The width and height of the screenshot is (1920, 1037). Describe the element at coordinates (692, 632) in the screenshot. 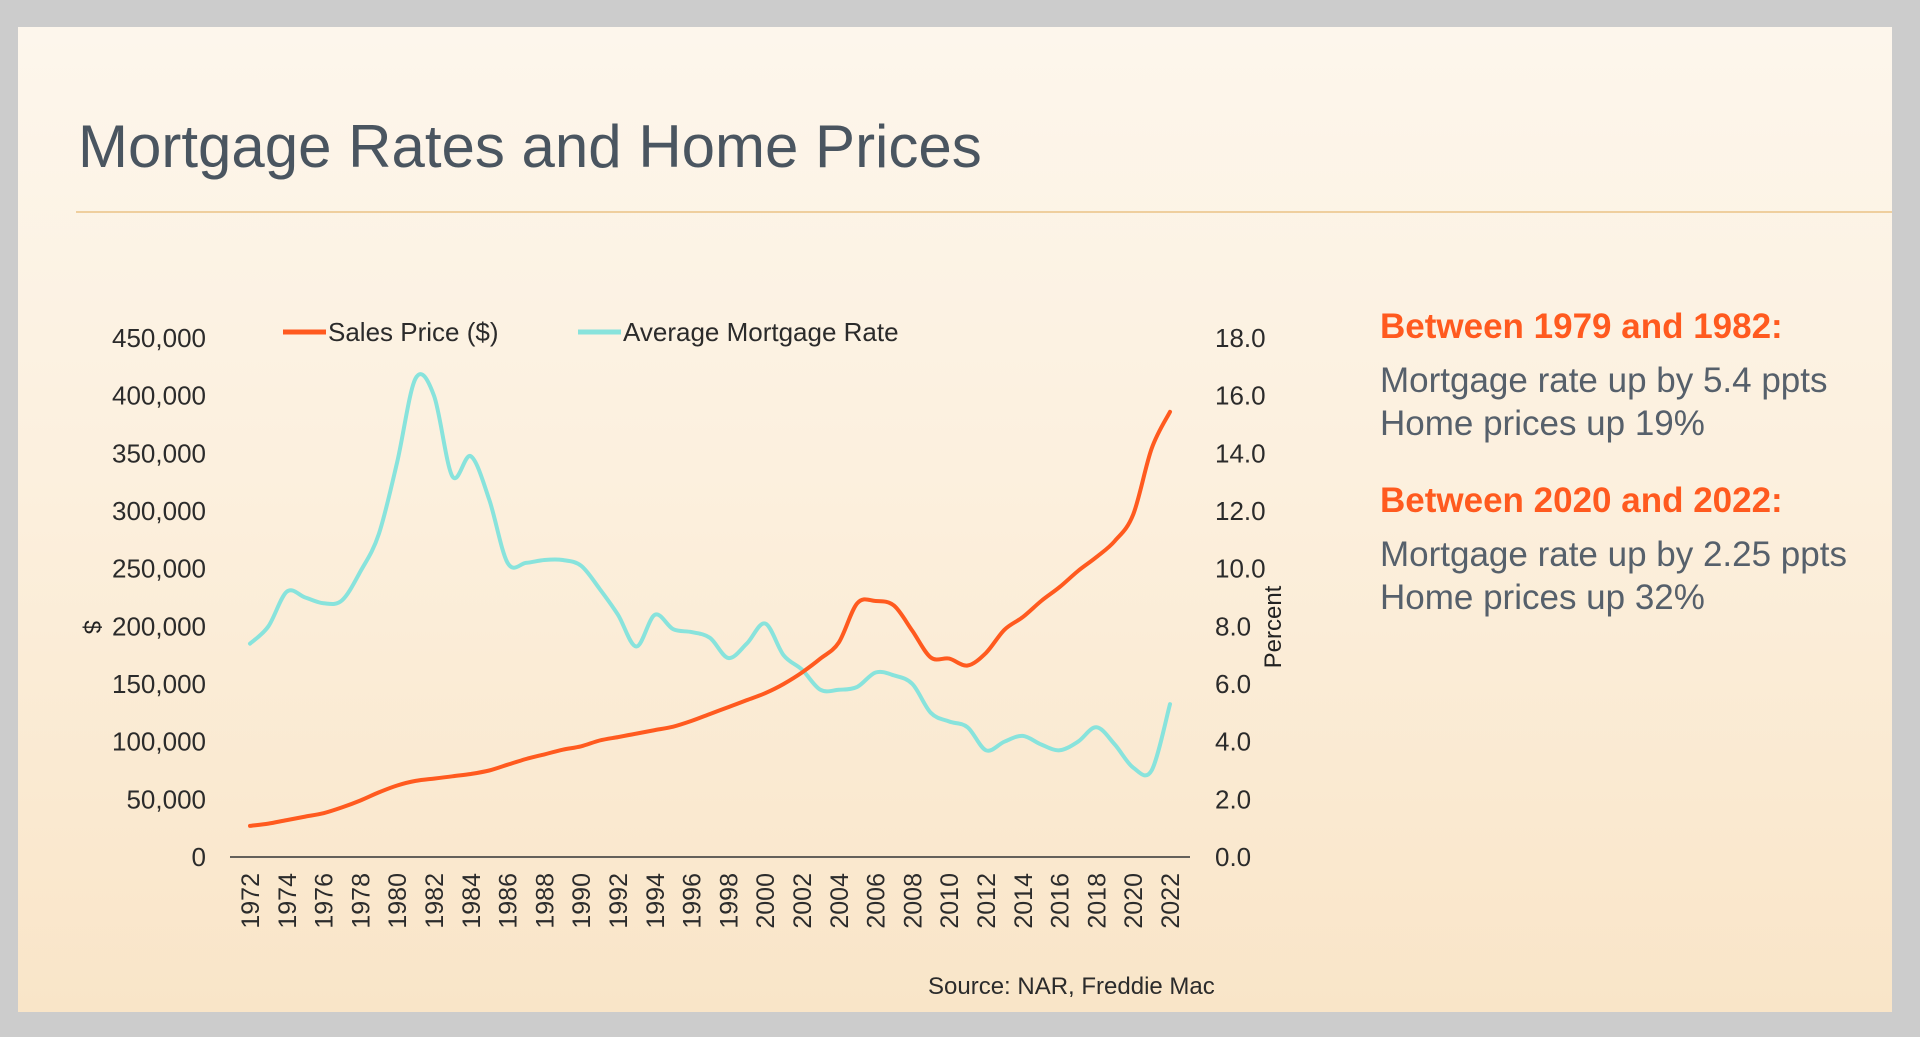

I see `mortgage-rate-point-1996` at that location.